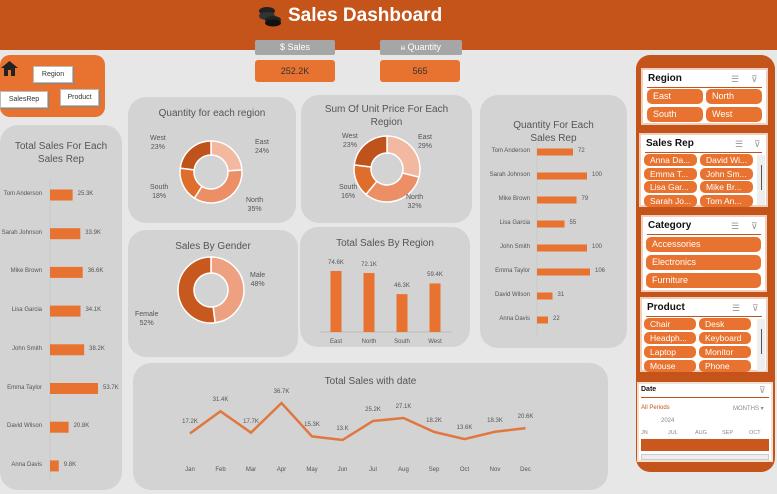  I want to click on all-periods-link: All Periods, so click(655, 408).